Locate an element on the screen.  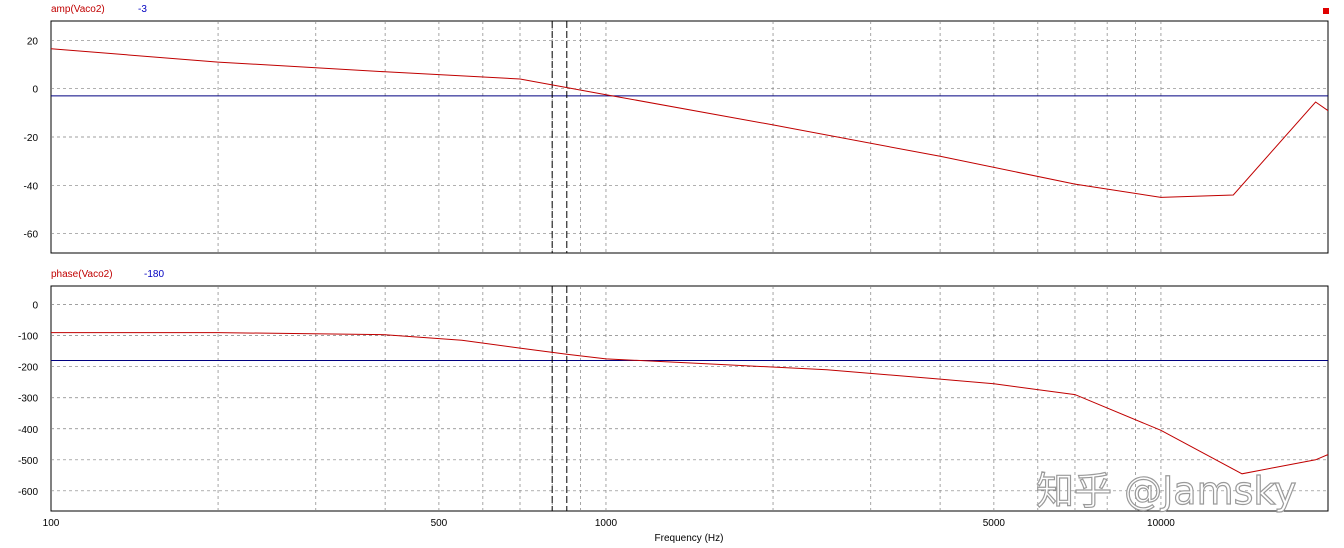
phase-y-tick-label: -500 is located at coordinates (28, 461).